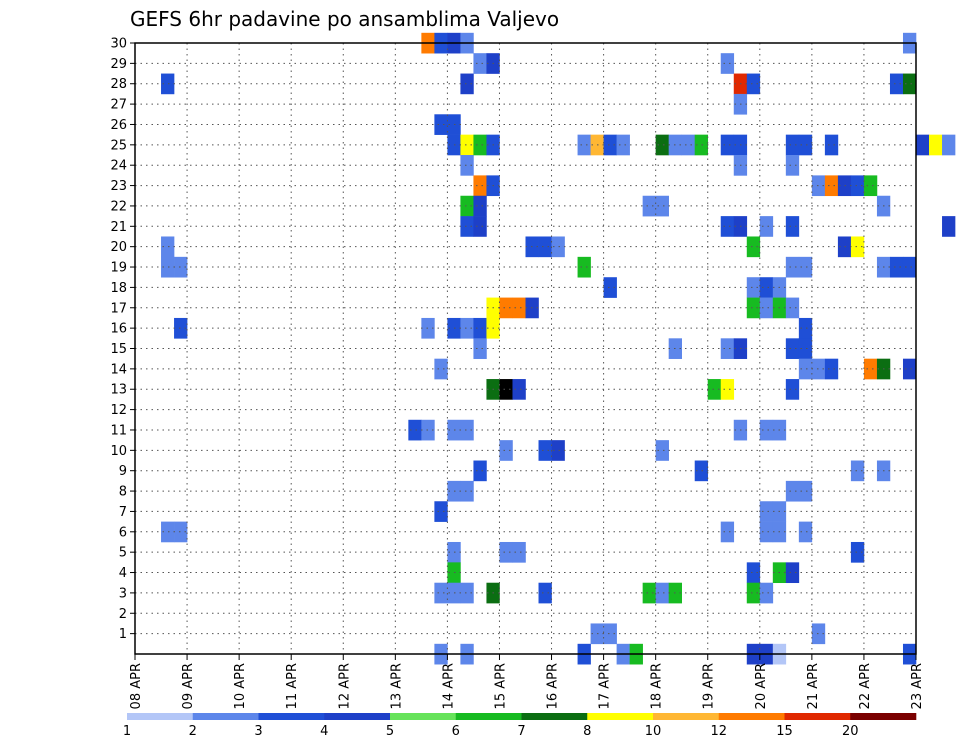  I want to click on y-tick-label: 6, so click(123, 532).